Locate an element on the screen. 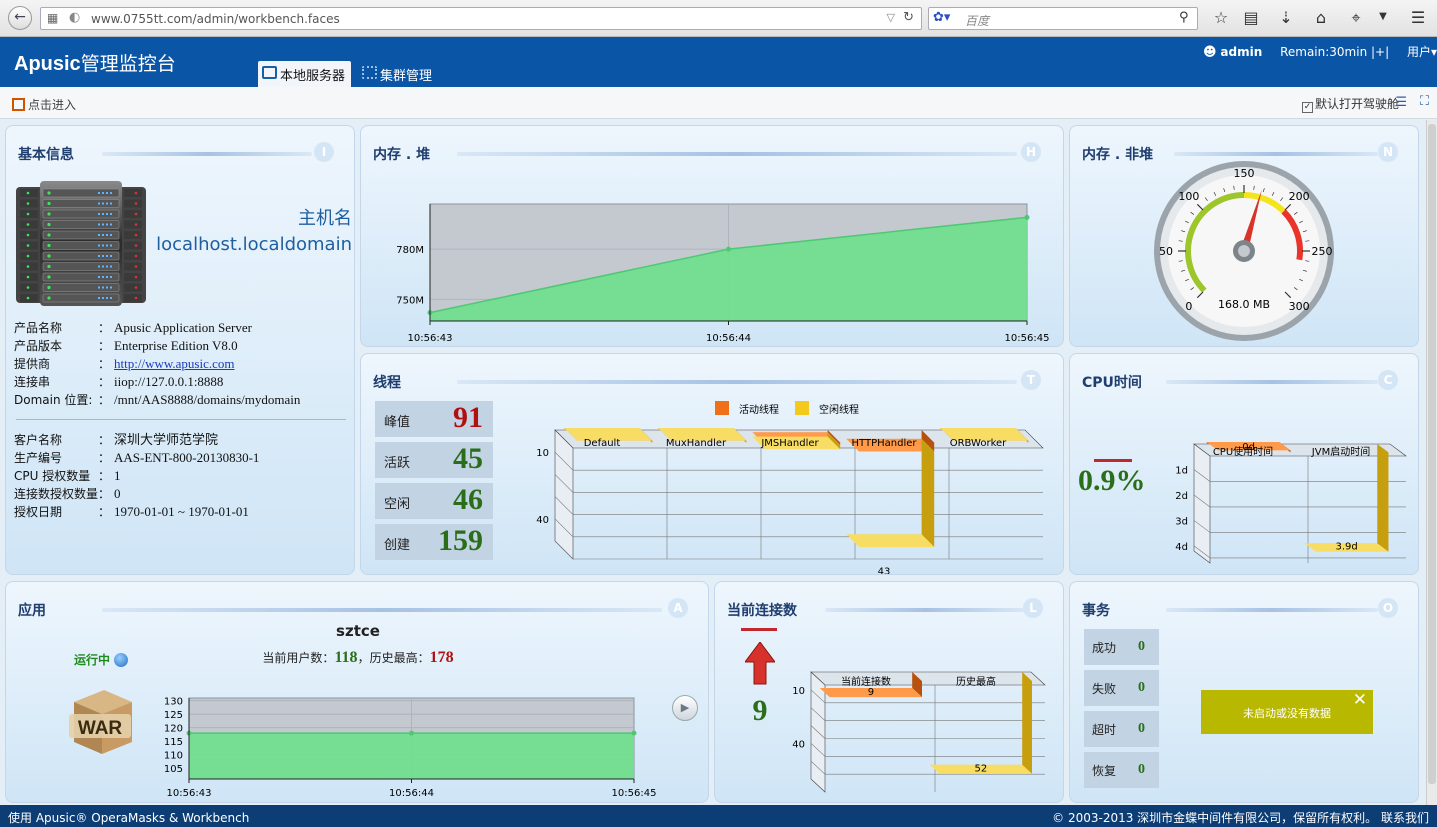 Image resolution: width=1437 pixels, height=827 pixels. panel-badge: I is located at coordinates (324, 152).